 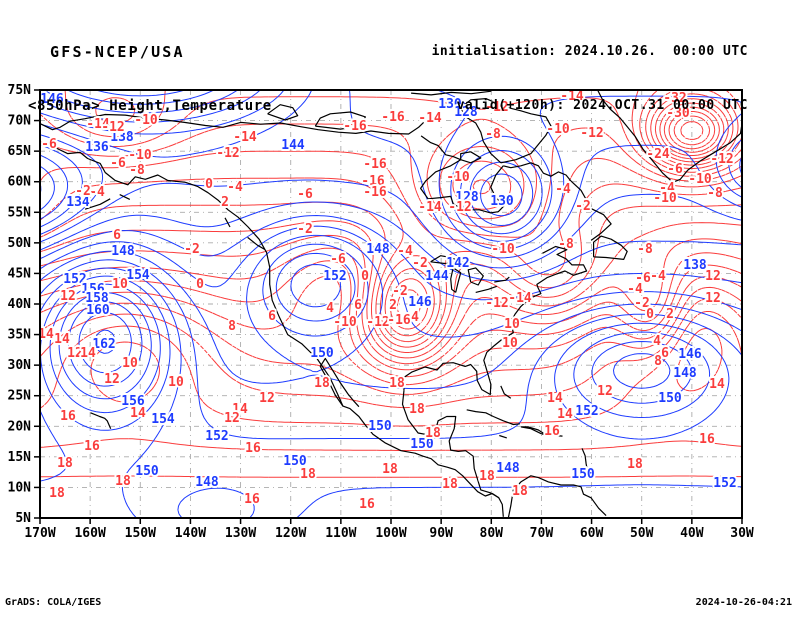 What do you see at coordinates (272, 316) in the screenshot?
I see `svg-text: 6` at bounding box center [272, 316].